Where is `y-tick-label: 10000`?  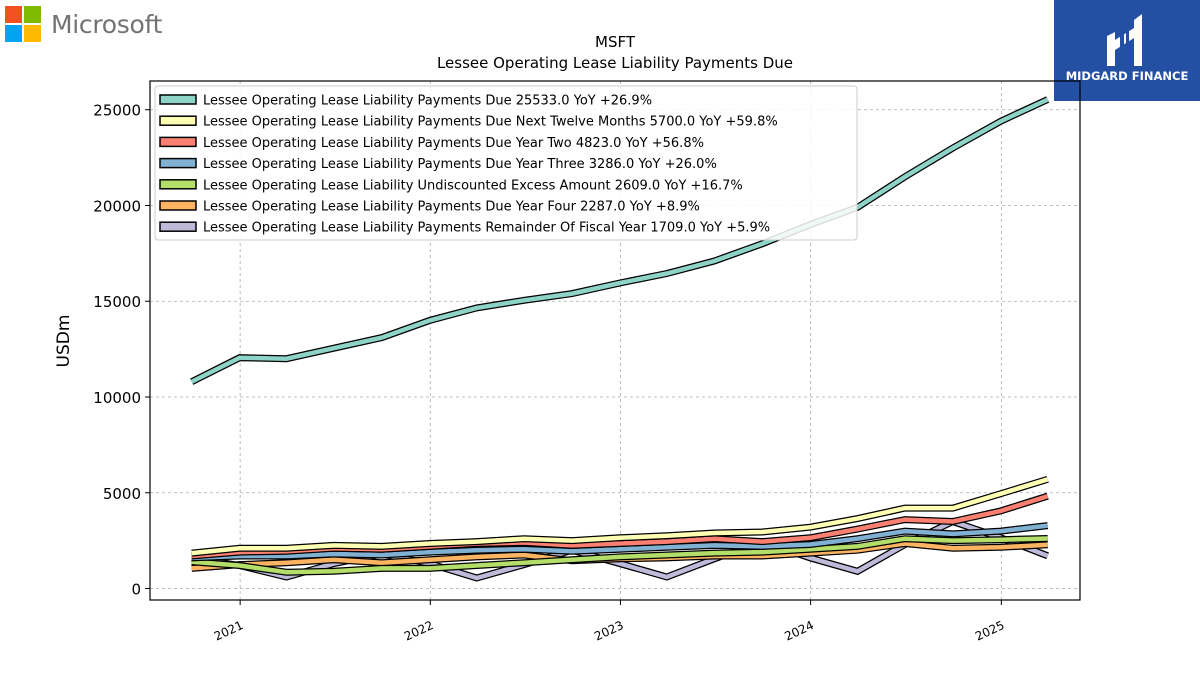
y-tick-label: 10000 is located at coordinates (117, 398).